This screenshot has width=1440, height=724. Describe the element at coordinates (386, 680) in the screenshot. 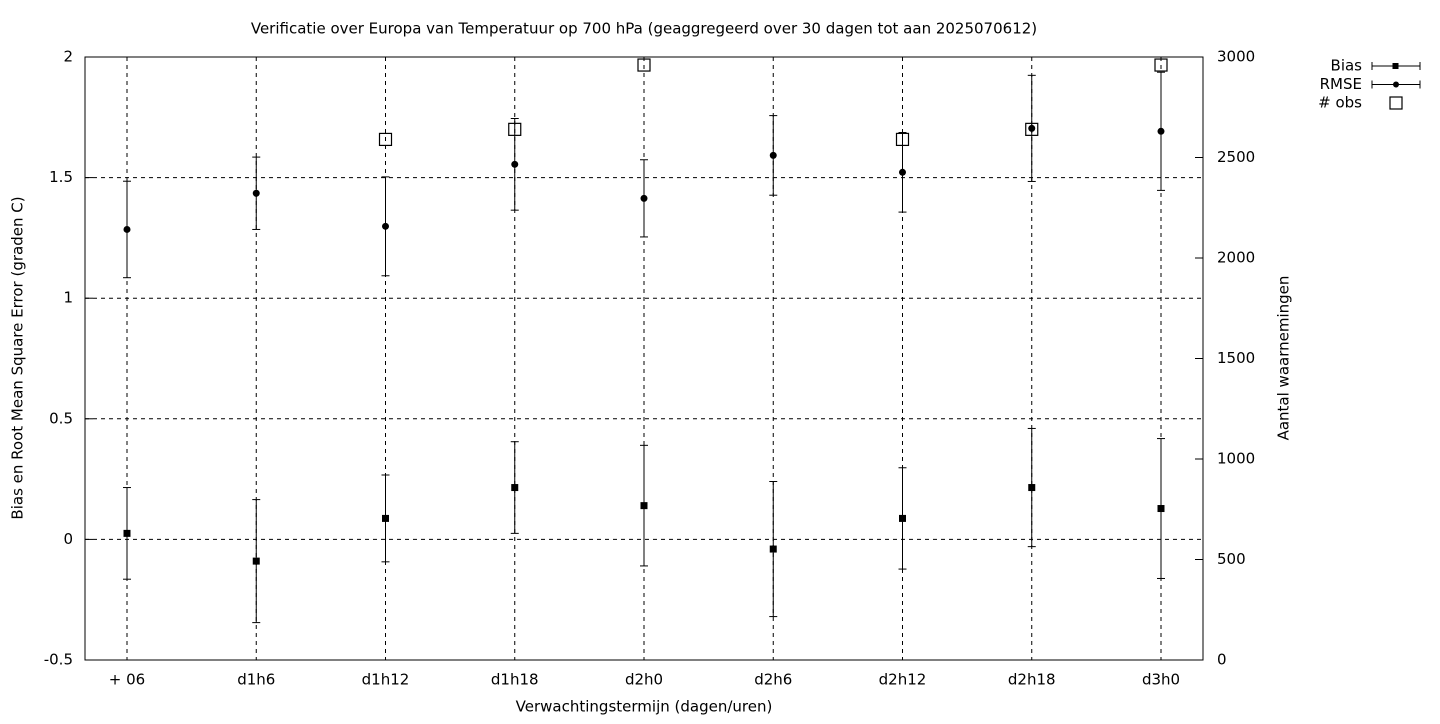

I see `x-tick-label: d1h12` at that location.